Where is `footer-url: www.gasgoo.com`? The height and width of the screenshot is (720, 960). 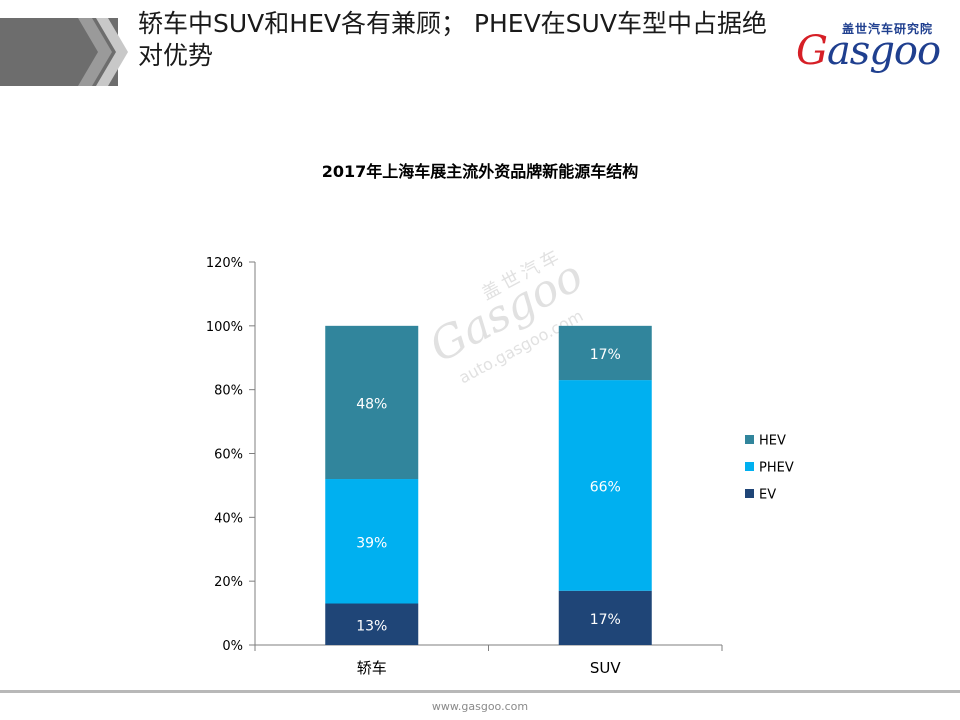 footer-url: www.gasgoo.com is located at coordinates (480, 706).